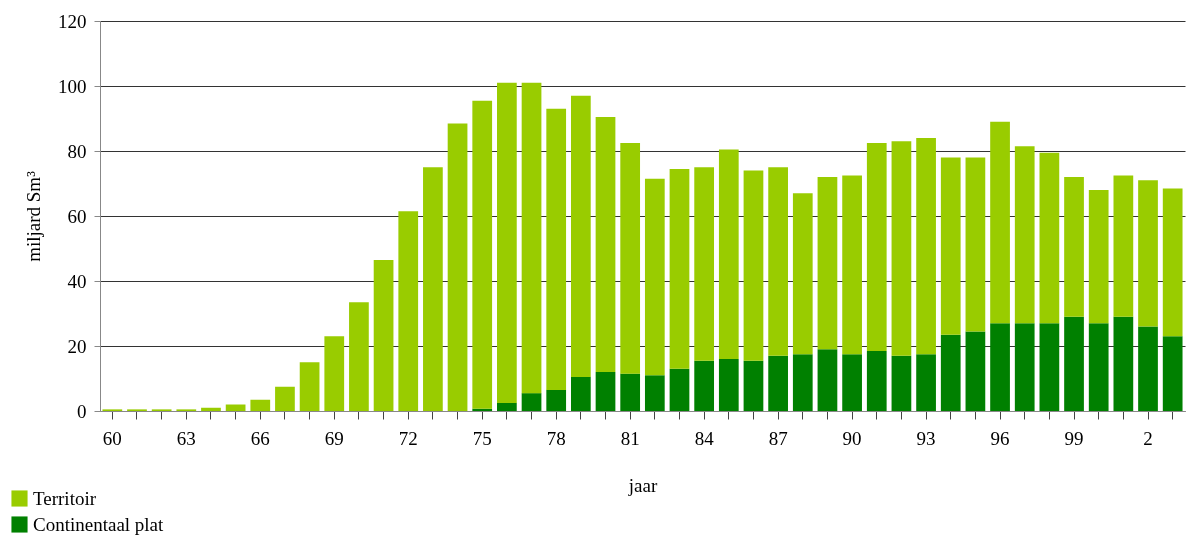  What do you see at coordinates (186, 438) in the screenshot?
I see `x-tick-label: 63` at bounding box center [186, 438].